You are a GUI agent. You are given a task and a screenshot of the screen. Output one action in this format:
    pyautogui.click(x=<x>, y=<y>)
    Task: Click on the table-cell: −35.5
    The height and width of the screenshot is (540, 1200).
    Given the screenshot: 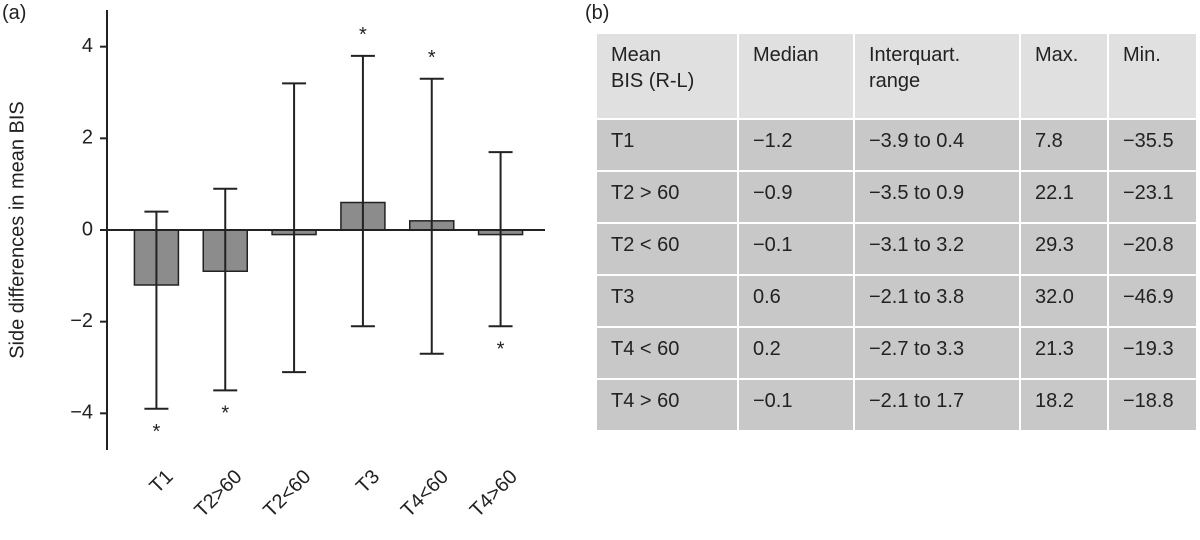 What is the action you would take?
    pyautogui.click(x=1152, y=145)
    